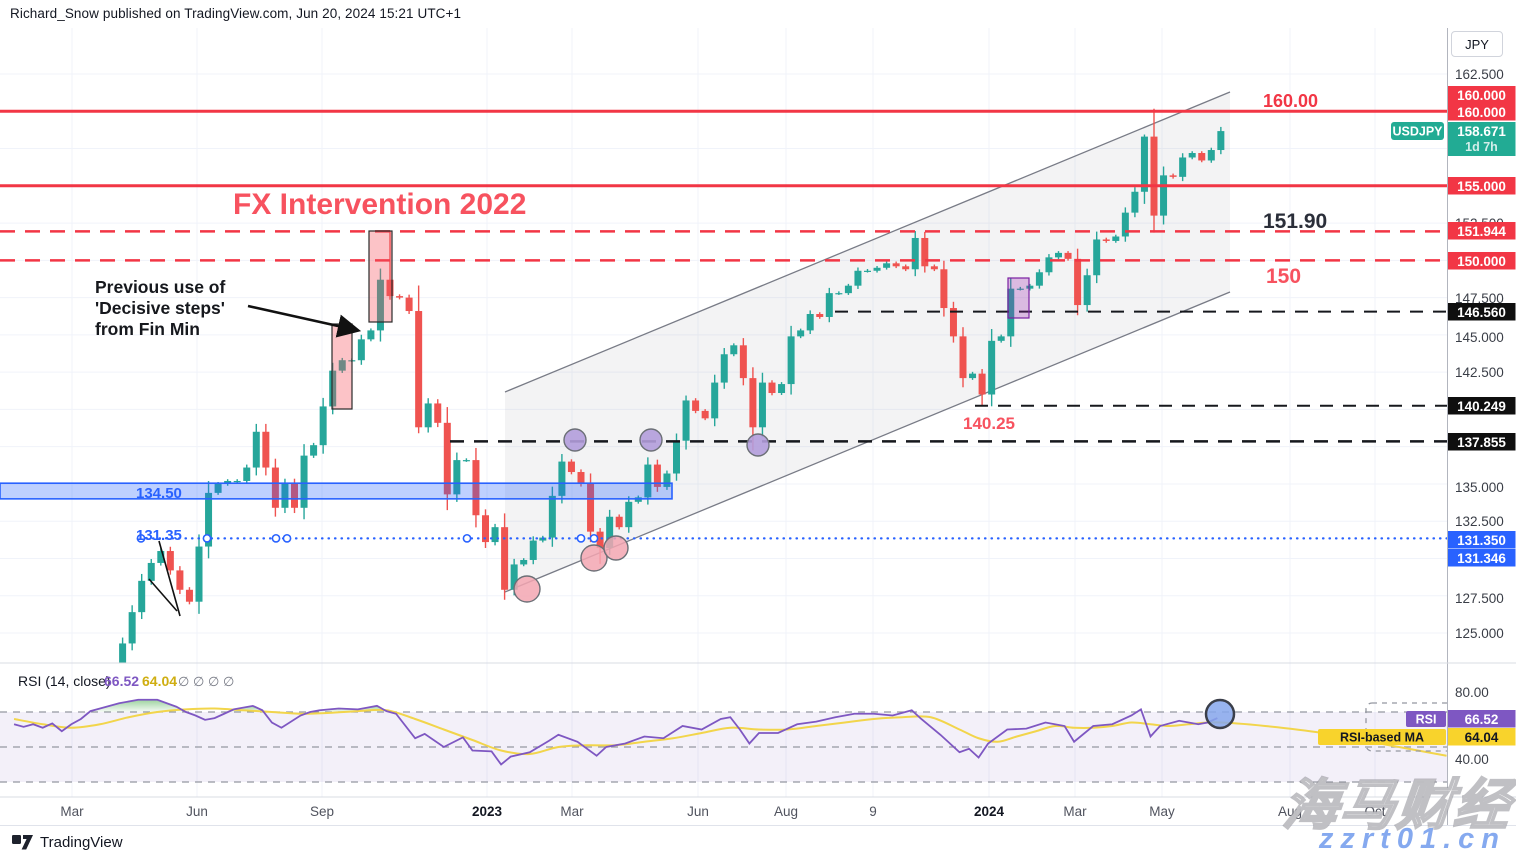 The height and width of the screenshot is (857, 1516). What do you see at coordinates (1472, 692) in the screenshot?
I see `price-tick-label: 80.00` at bounding box center [1472, 692].